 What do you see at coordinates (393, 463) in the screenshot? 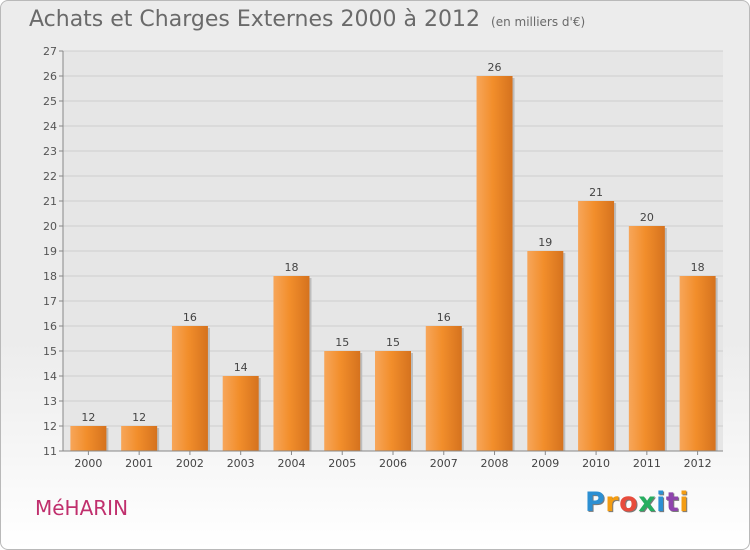
I see `x-tick-label: 2006` at bounding box center [393, 463].